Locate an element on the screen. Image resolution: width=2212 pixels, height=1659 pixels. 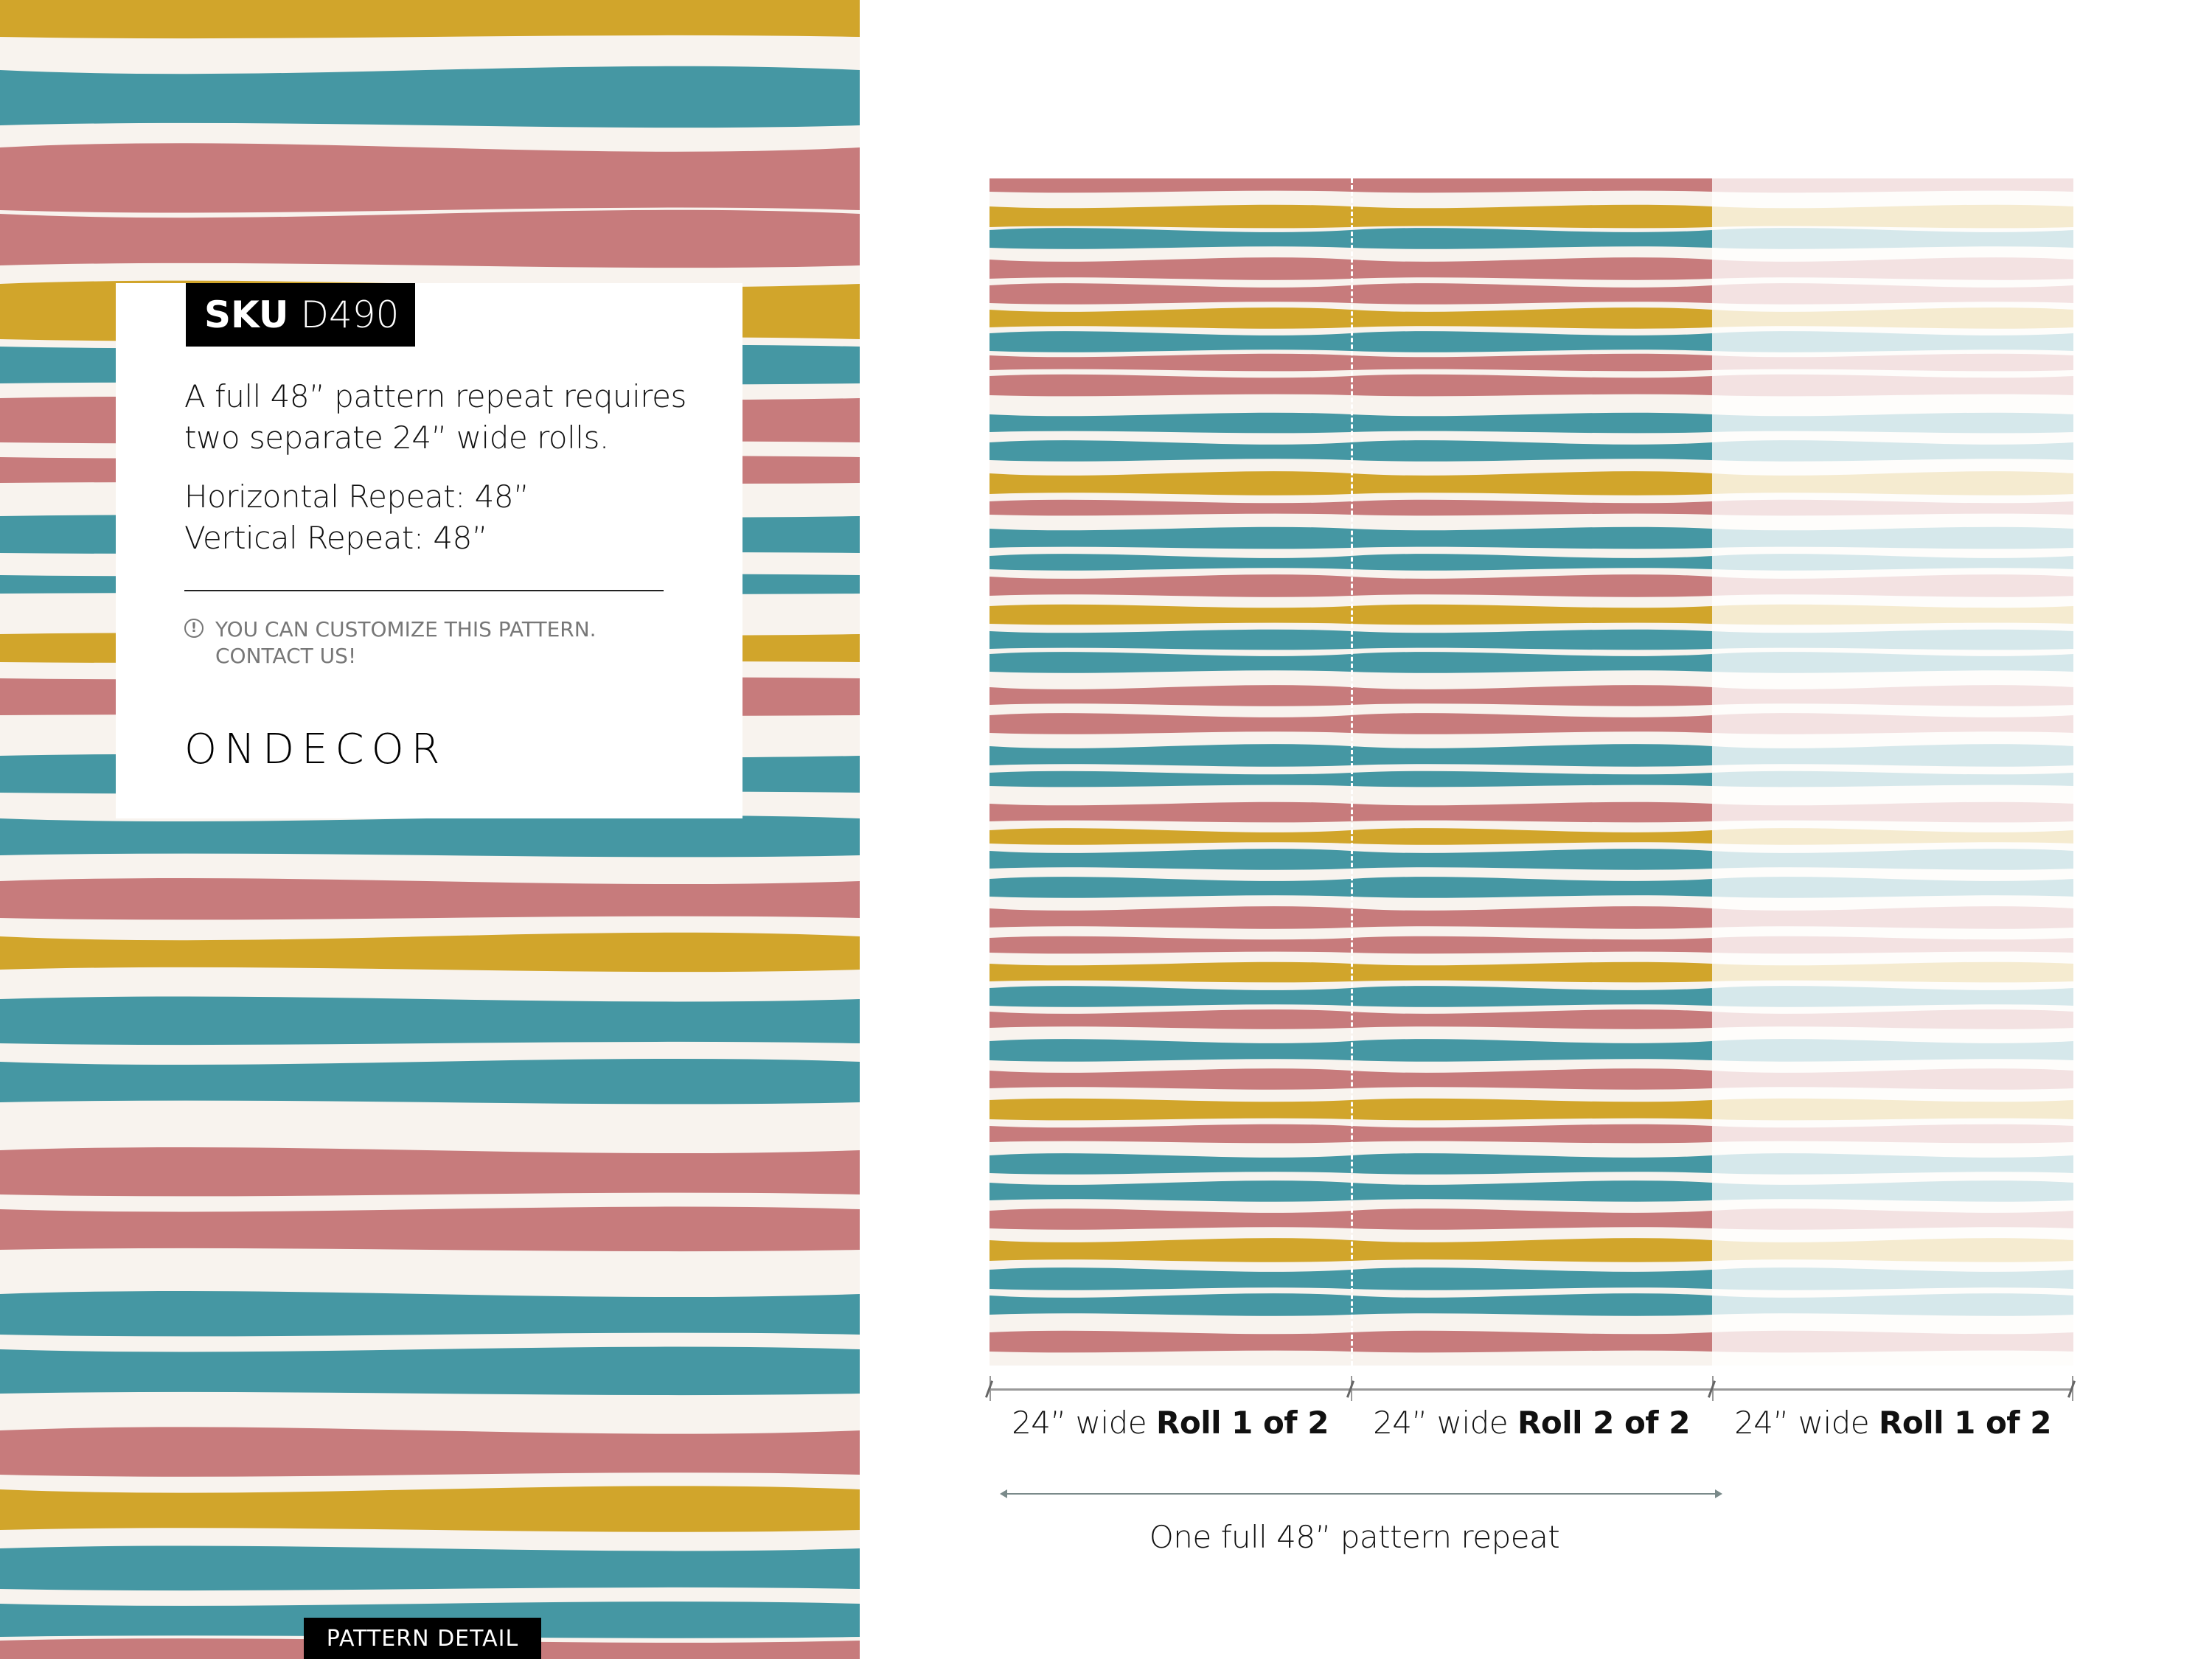
ondecor-logo: ONDECOR is located at coordinates (316, 749).